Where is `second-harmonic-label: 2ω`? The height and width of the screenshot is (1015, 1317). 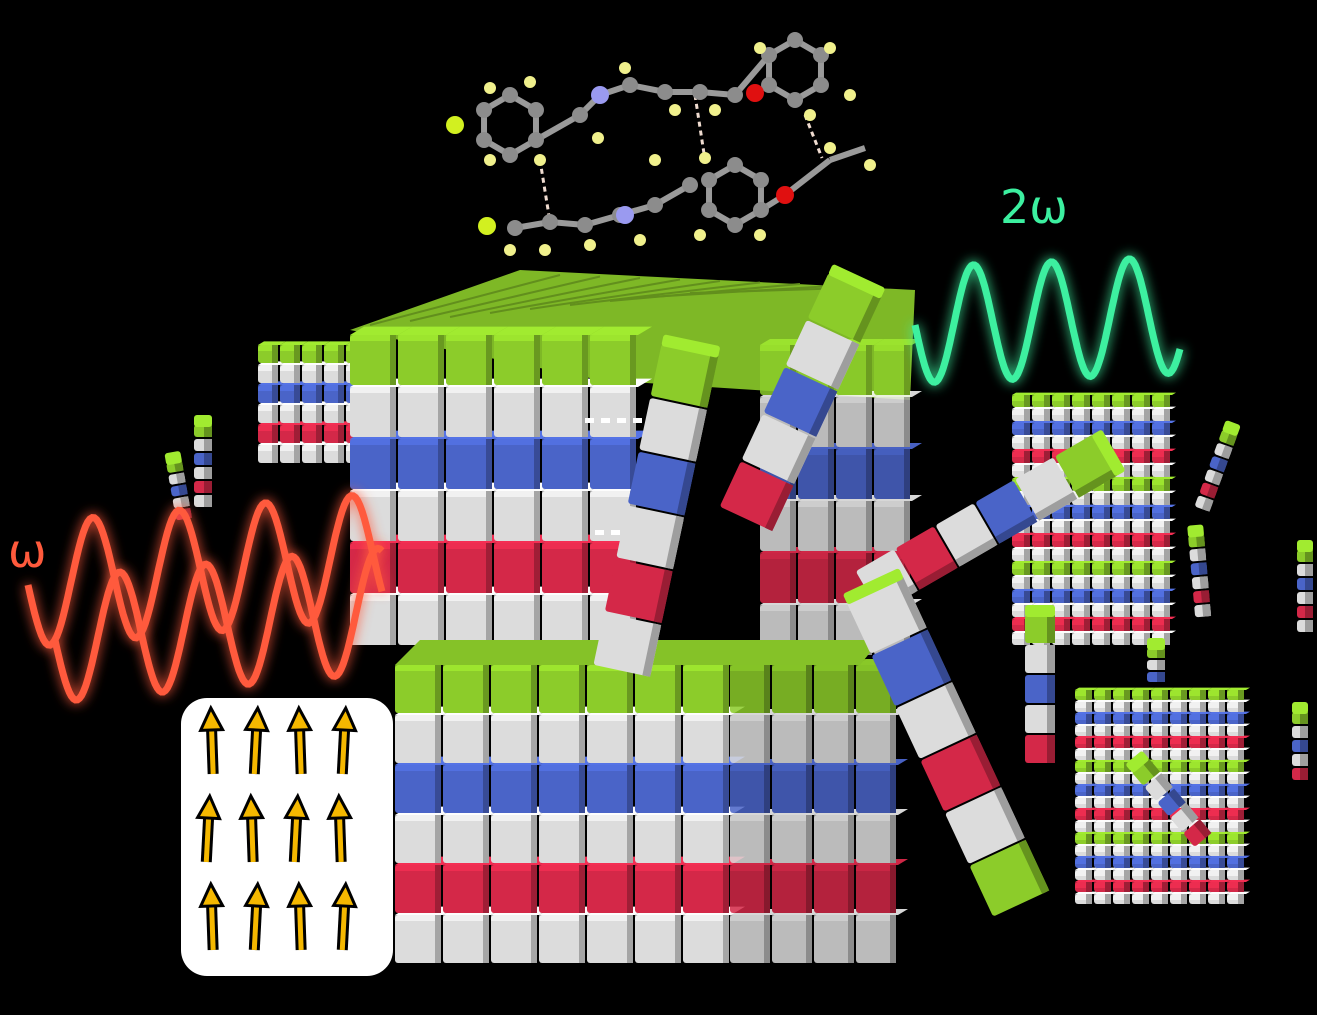
second-harmonic-label: 2ω is located at coordinates (1034, 207).